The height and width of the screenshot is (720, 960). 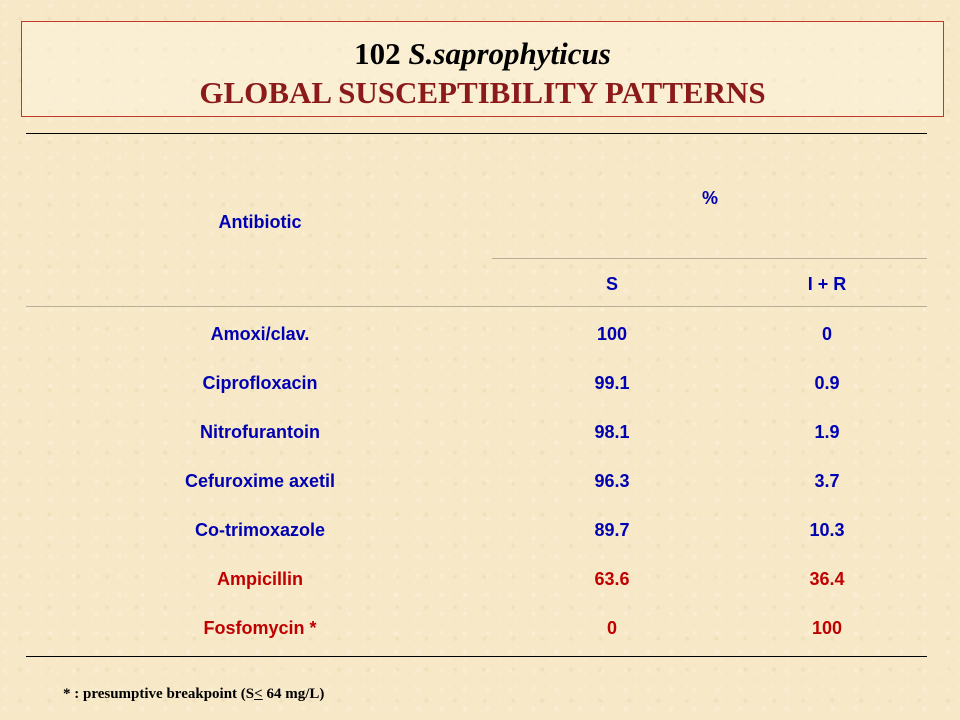 What do you see at coordinates (260, 334) in the screenshot?
I see `cell-antibiotic: Amoxi/clav.` at bounding box center [260, 334].